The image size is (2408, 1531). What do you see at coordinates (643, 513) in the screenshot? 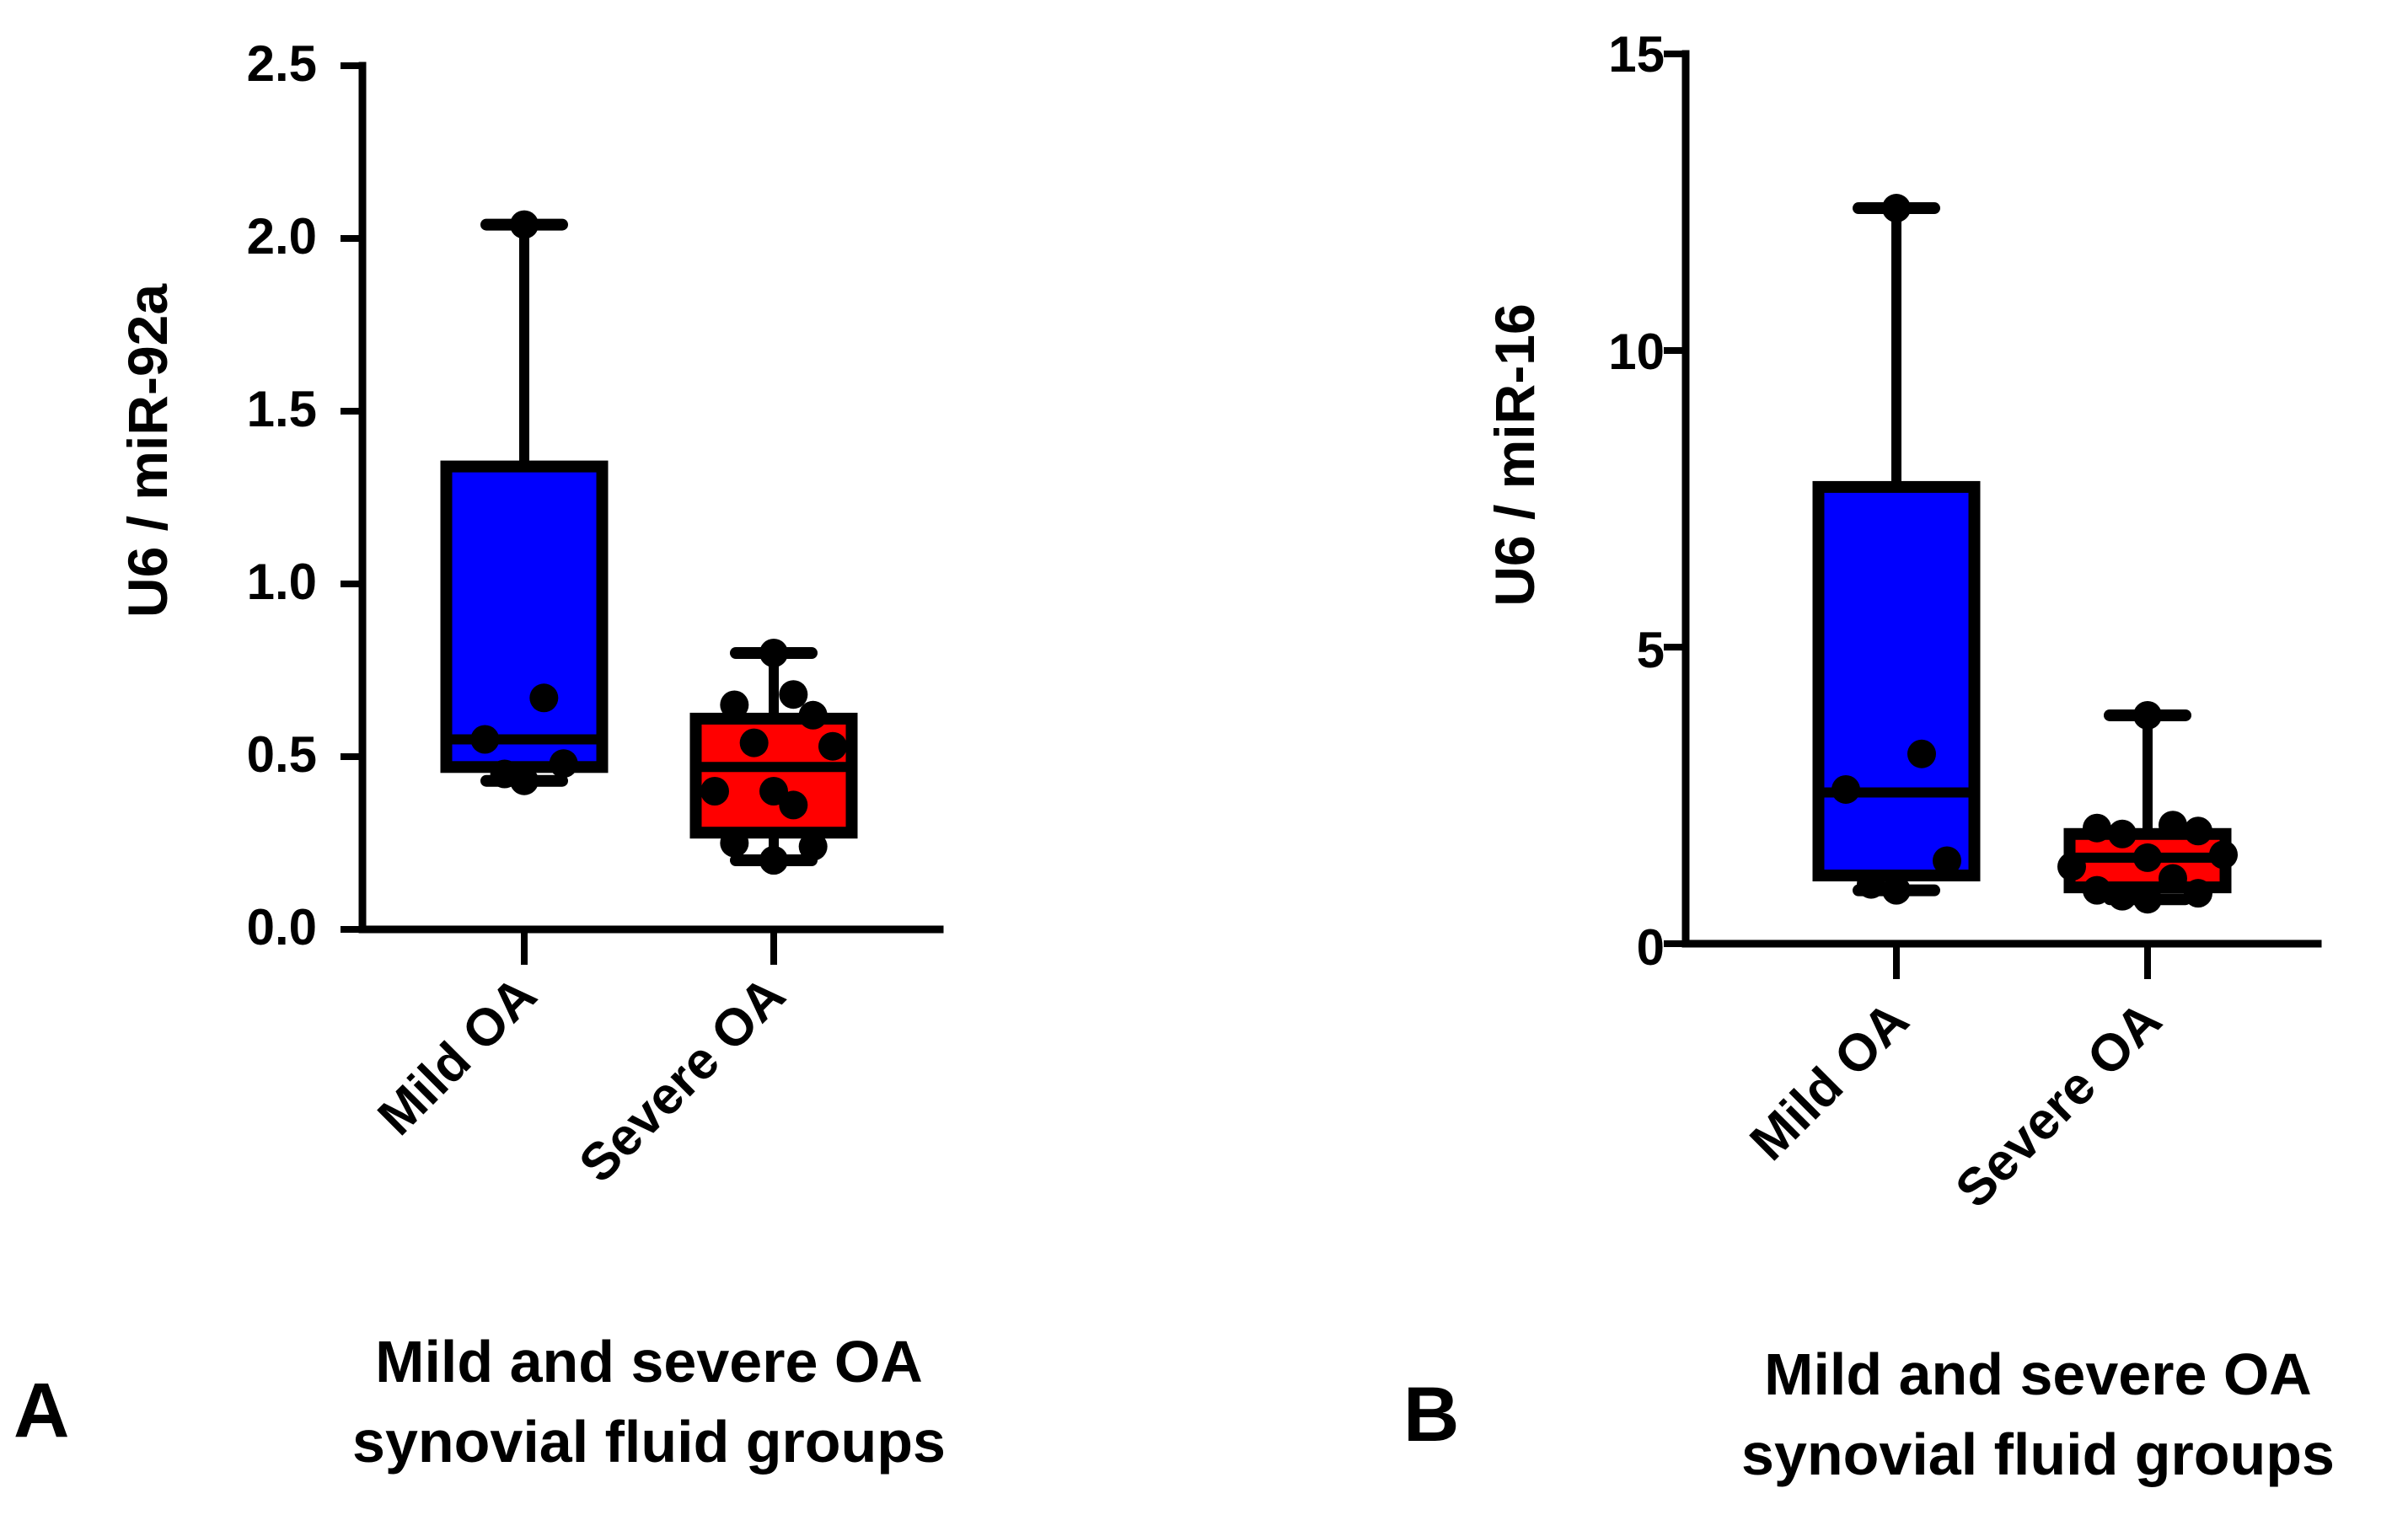
I see `panel-a-plot-area` at bounding box center [643, 513].